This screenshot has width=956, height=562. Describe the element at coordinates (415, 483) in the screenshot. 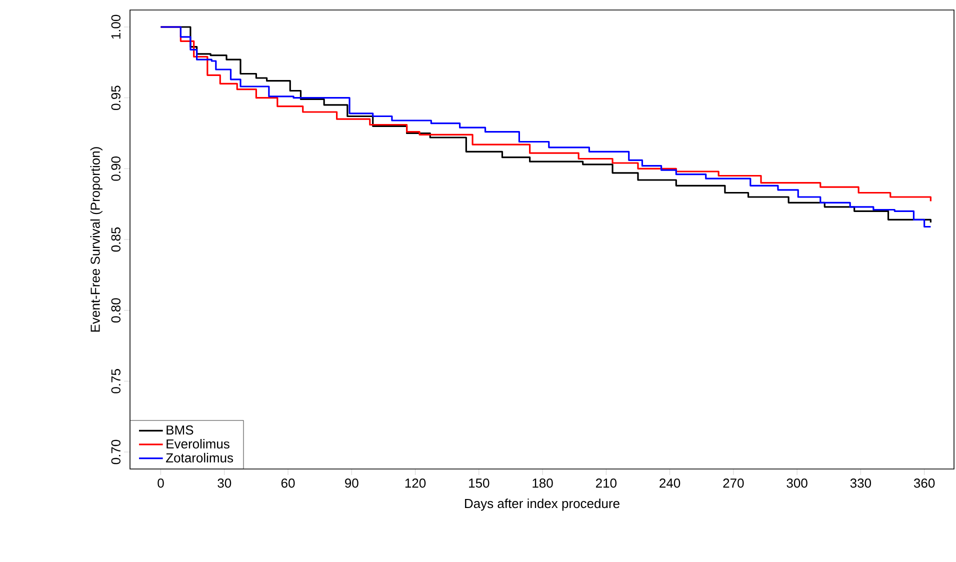

I see `x-tick-label: 120` at that location.